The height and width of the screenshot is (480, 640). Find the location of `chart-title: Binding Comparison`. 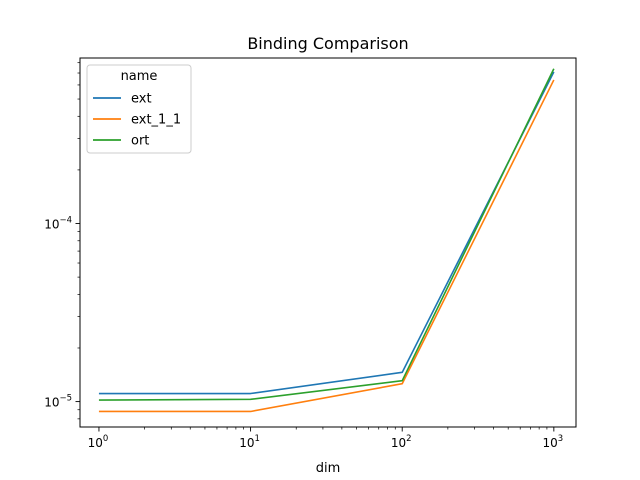

chart-title: Binding Comparison is located at coordinates (327, 43).